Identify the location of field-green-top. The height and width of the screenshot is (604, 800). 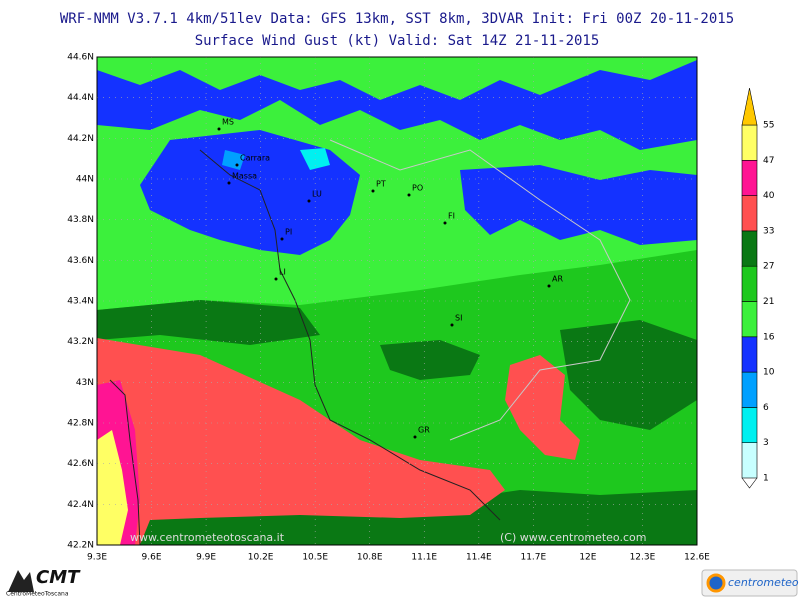
(397, 78).